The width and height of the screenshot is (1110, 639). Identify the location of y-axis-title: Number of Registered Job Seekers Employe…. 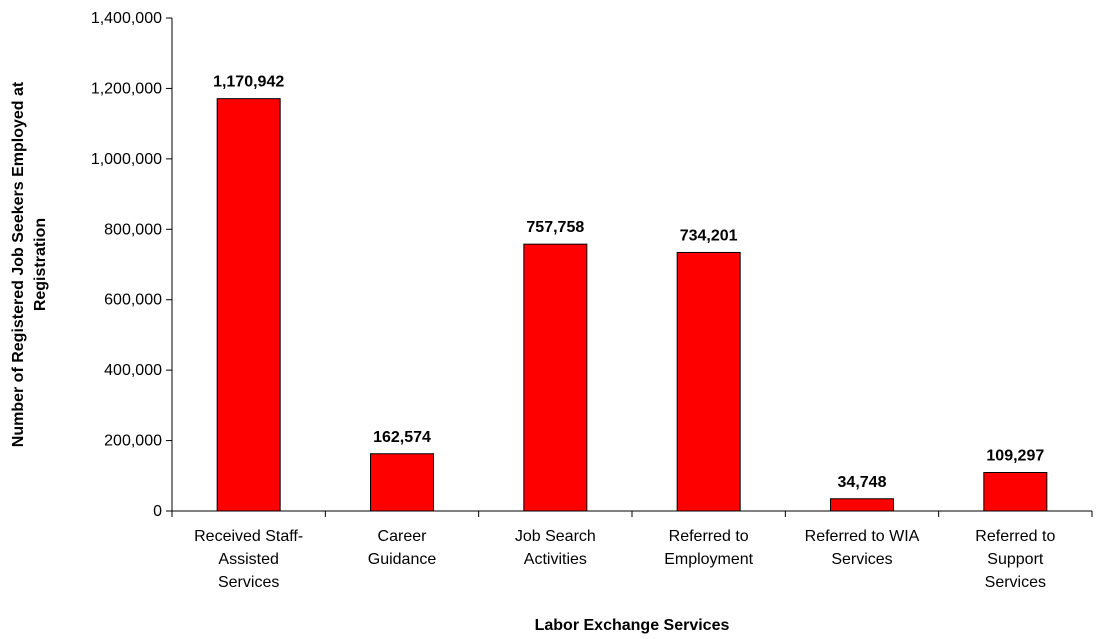
(18, 264).